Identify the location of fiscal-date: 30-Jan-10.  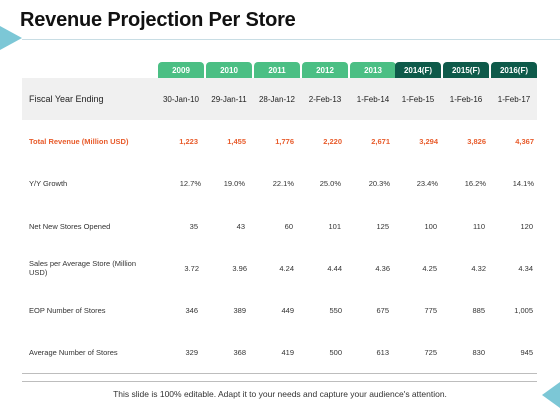
(181, 99).